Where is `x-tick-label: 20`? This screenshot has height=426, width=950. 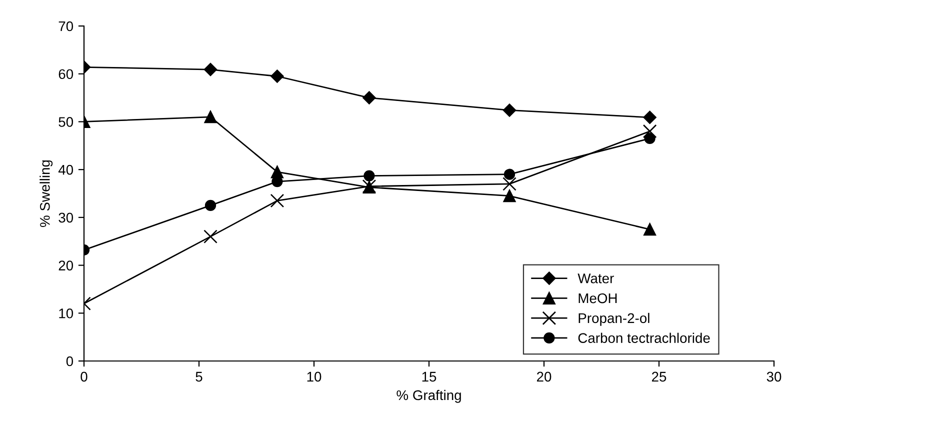
x-tick-label: 20 is located at coordinates (544, 377).